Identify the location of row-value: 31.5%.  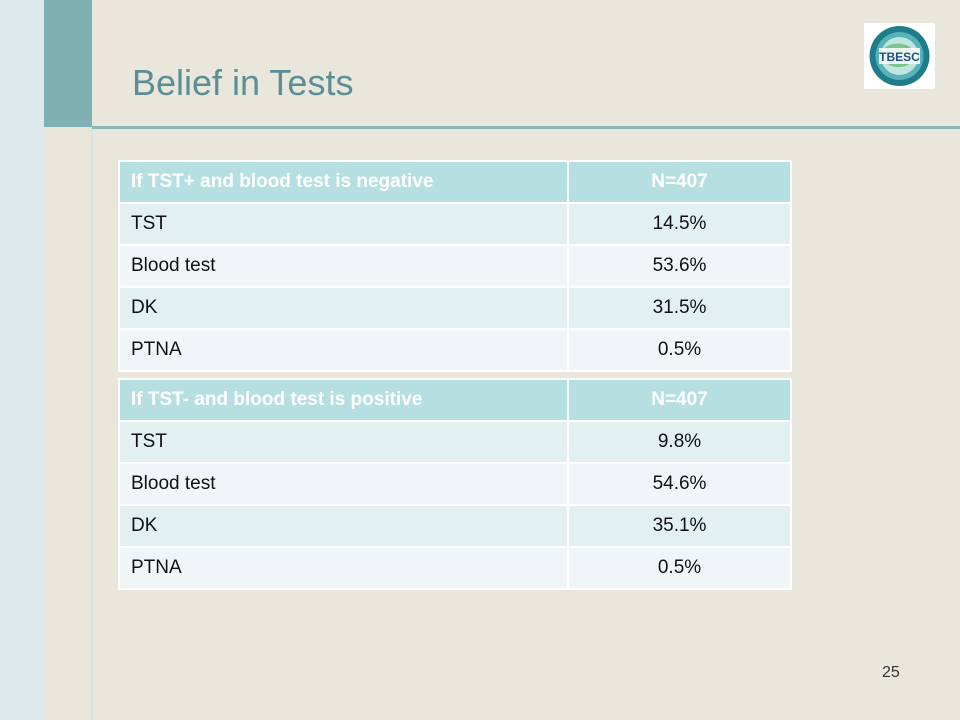
(679, 308).